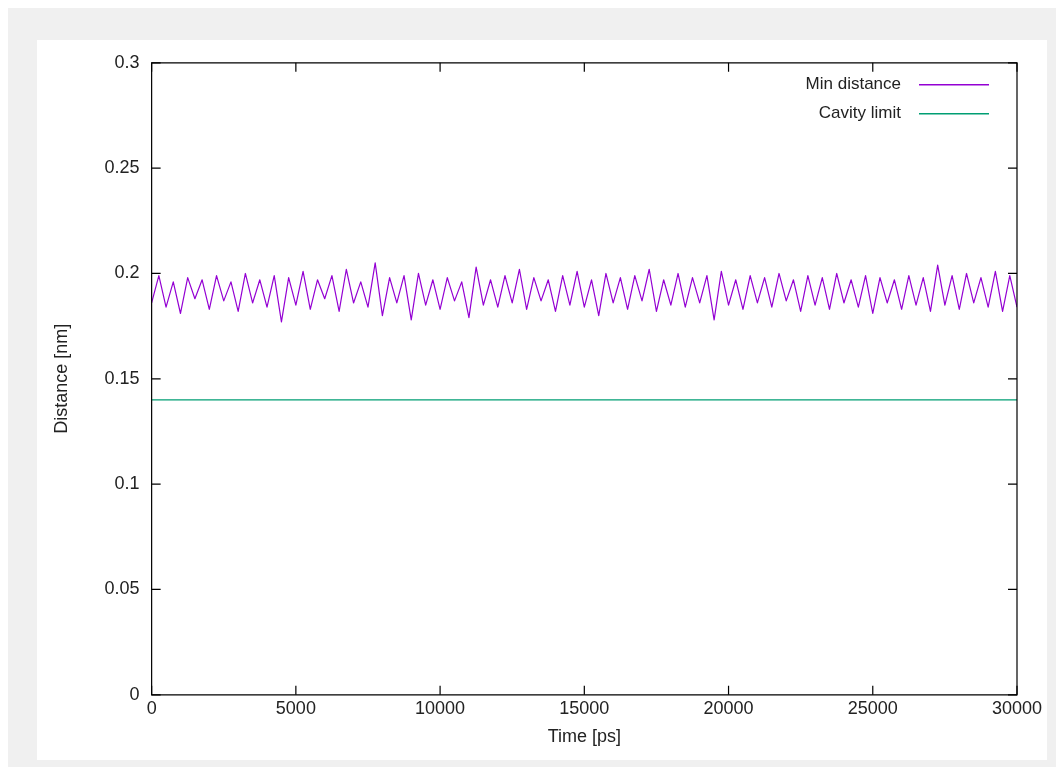 This screenshot has height=767, width=1064. Describe the element at coordinates (728, 707) in the screenshot. I see `x-tick-label: 20000` at that location.